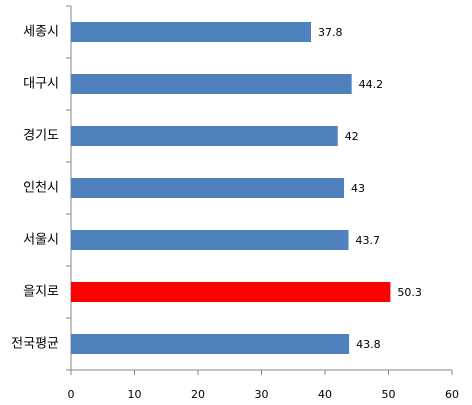 The width and height of the screenshot is (472, 405). Describe the element at coordinates (389, 394) in the screenshot. I see `x-tick-label: 50` at that location.